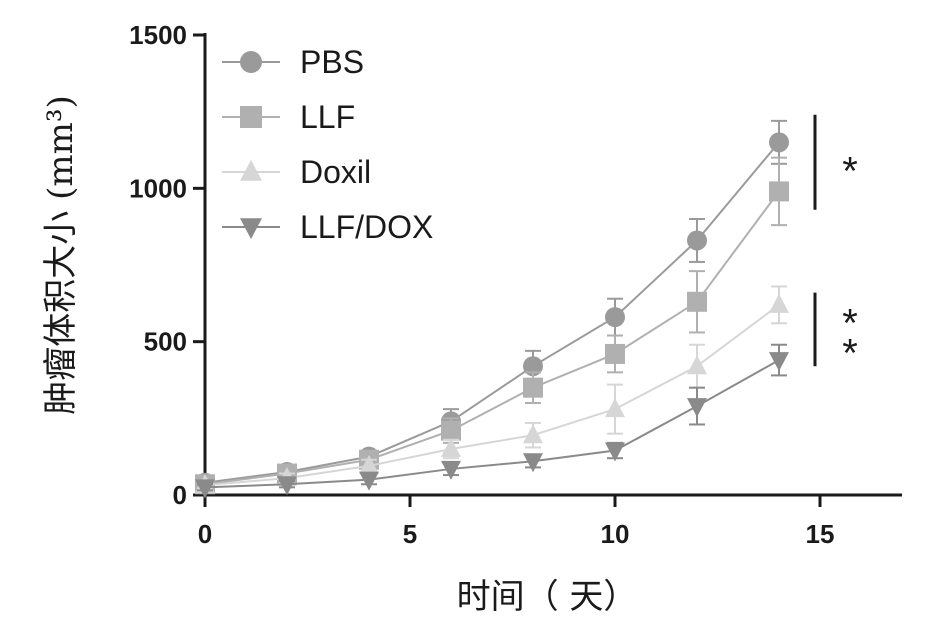  Describe the element at coordinates (180, 495) in the screenshot. I see `y-tick-label: 0` at that location.